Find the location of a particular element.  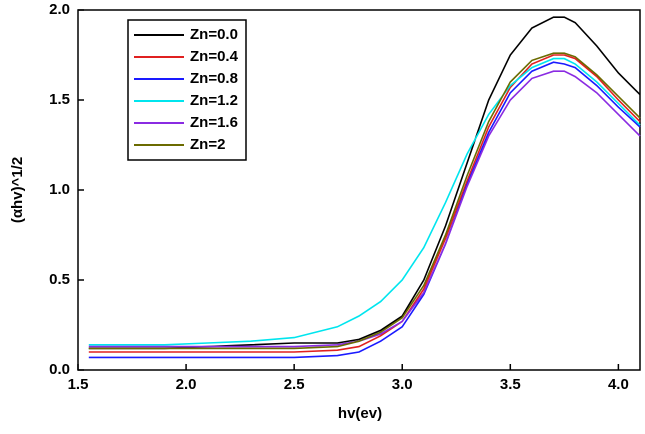

x-tick-label: 2.0 is located at coordinates (186, 384).